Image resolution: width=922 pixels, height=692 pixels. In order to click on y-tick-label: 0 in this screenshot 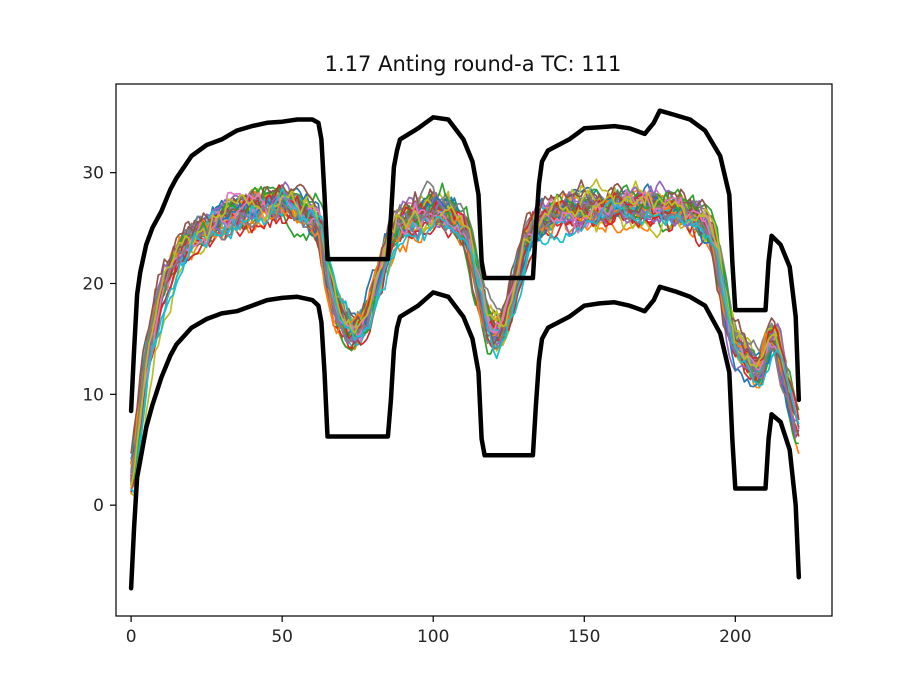, I will do `click(98, 506)`.